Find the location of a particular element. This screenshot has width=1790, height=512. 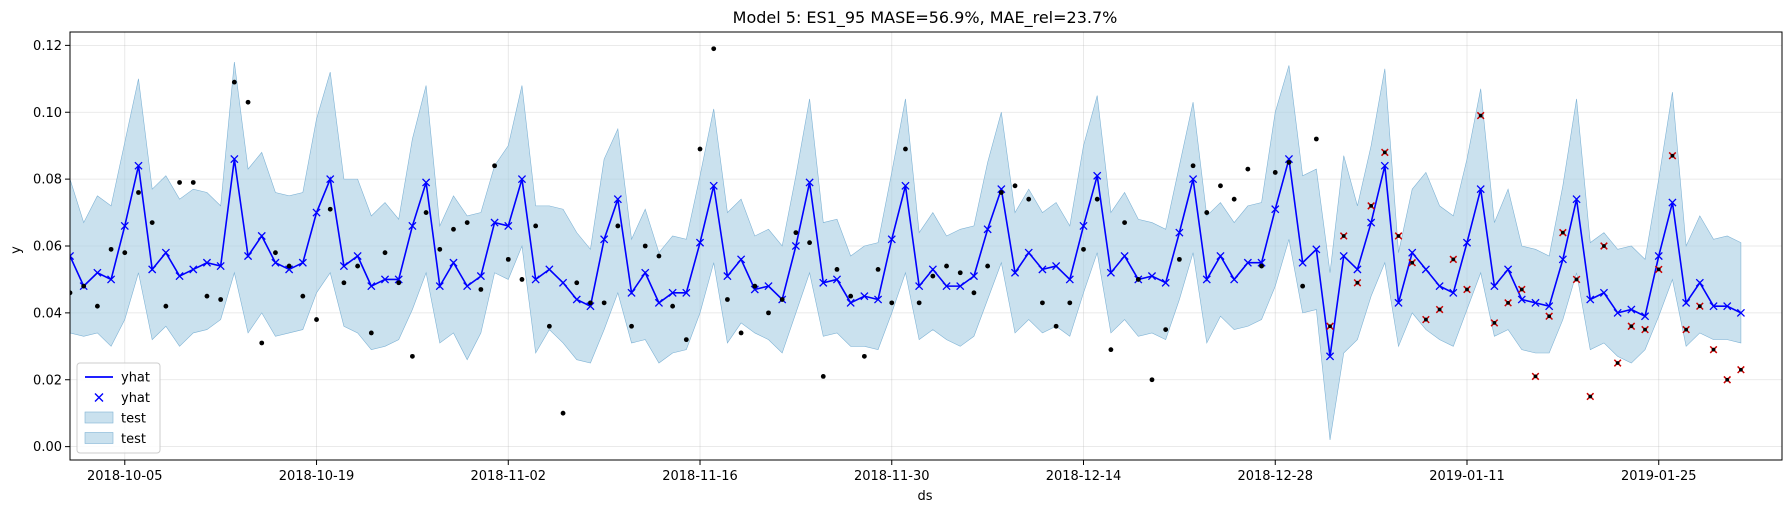

y-tick-label: 0.02 is located at coordinates (47, 380).